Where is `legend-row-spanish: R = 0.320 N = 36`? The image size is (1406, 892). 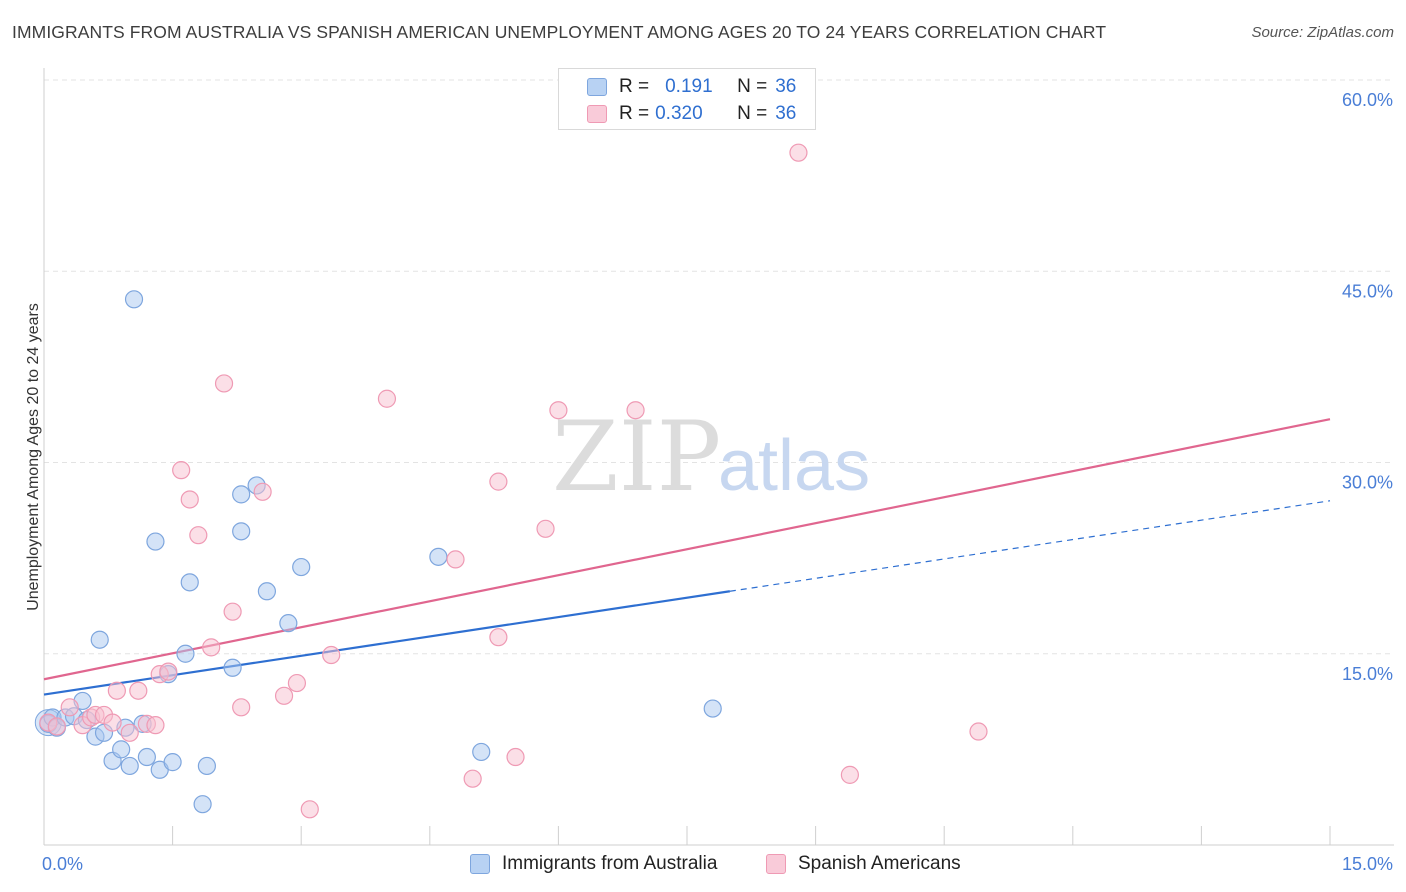
legend-row-spanish: R = 0.320 N = 36 is located at coordinates (691, 114).